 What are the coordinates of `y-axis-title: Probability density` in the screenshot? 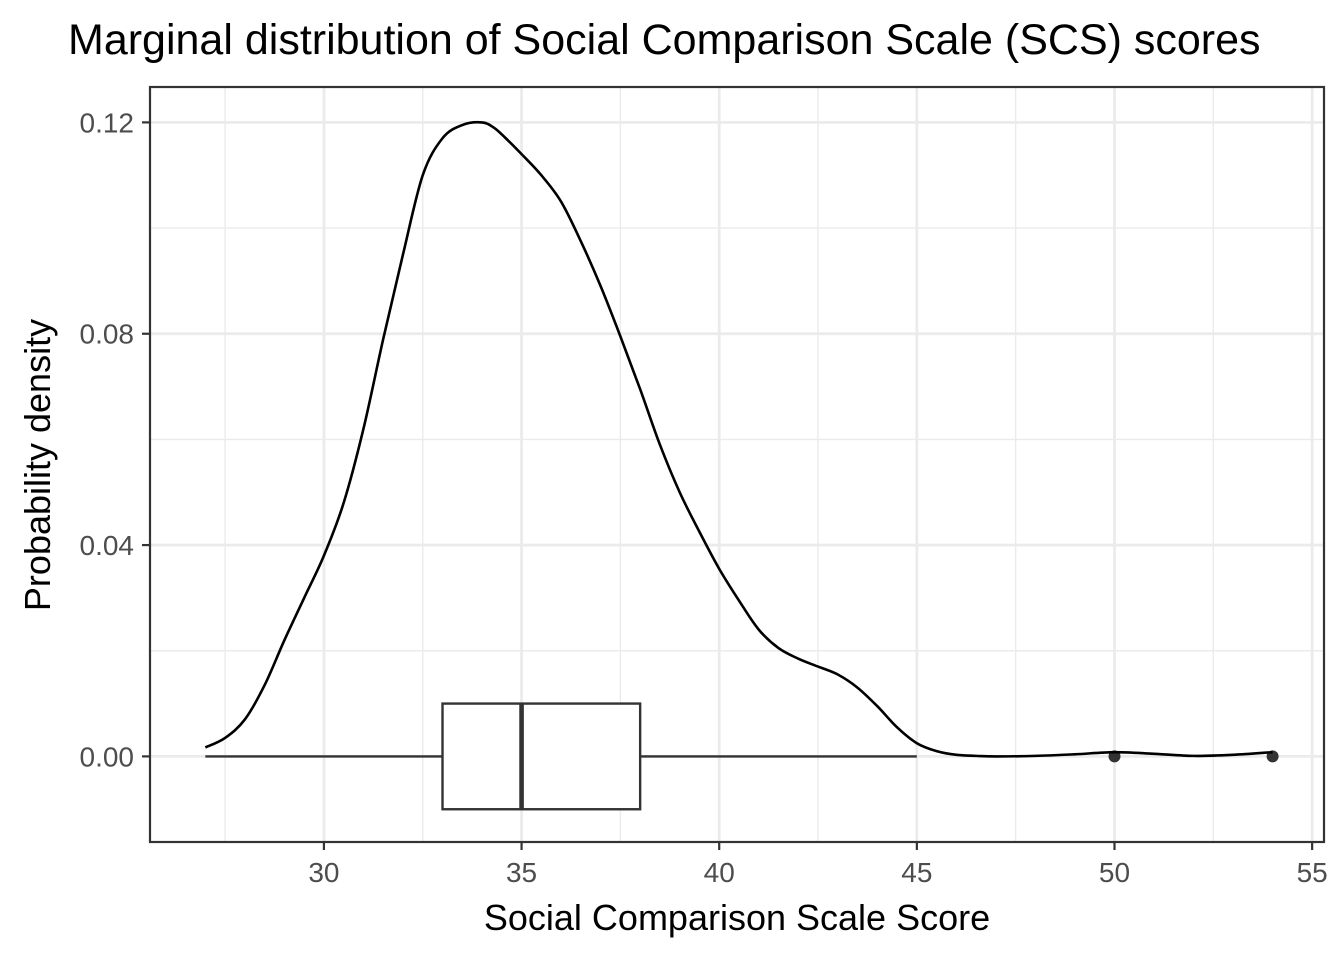 It's located at (37, 465).